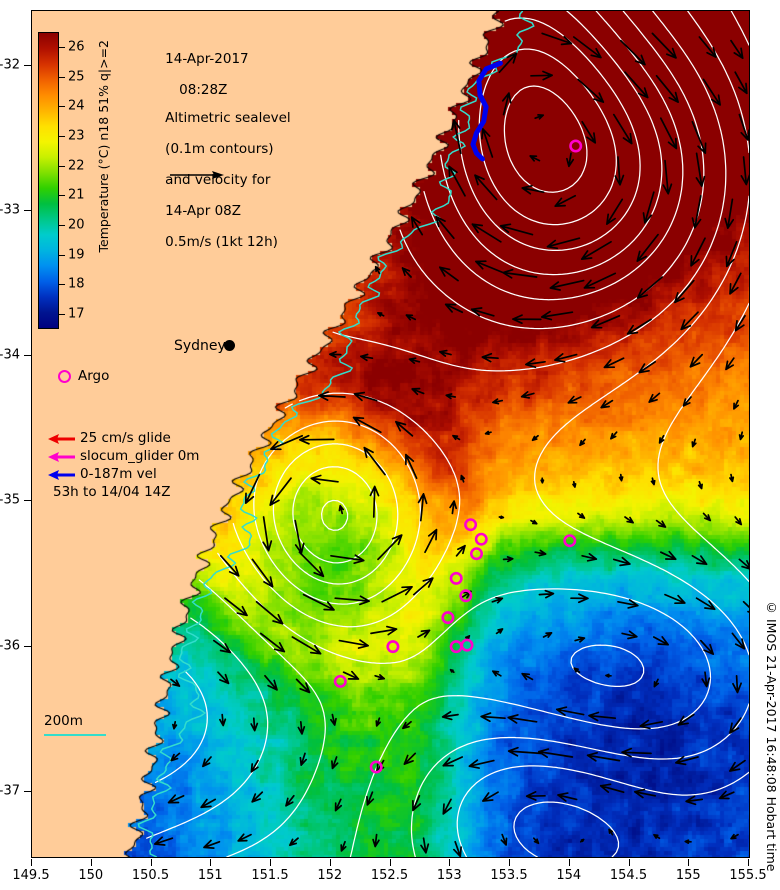 The width and height of the screenshot is (780, 890). I want to click on x-axis-tick-label: 151, so click(210, 875).